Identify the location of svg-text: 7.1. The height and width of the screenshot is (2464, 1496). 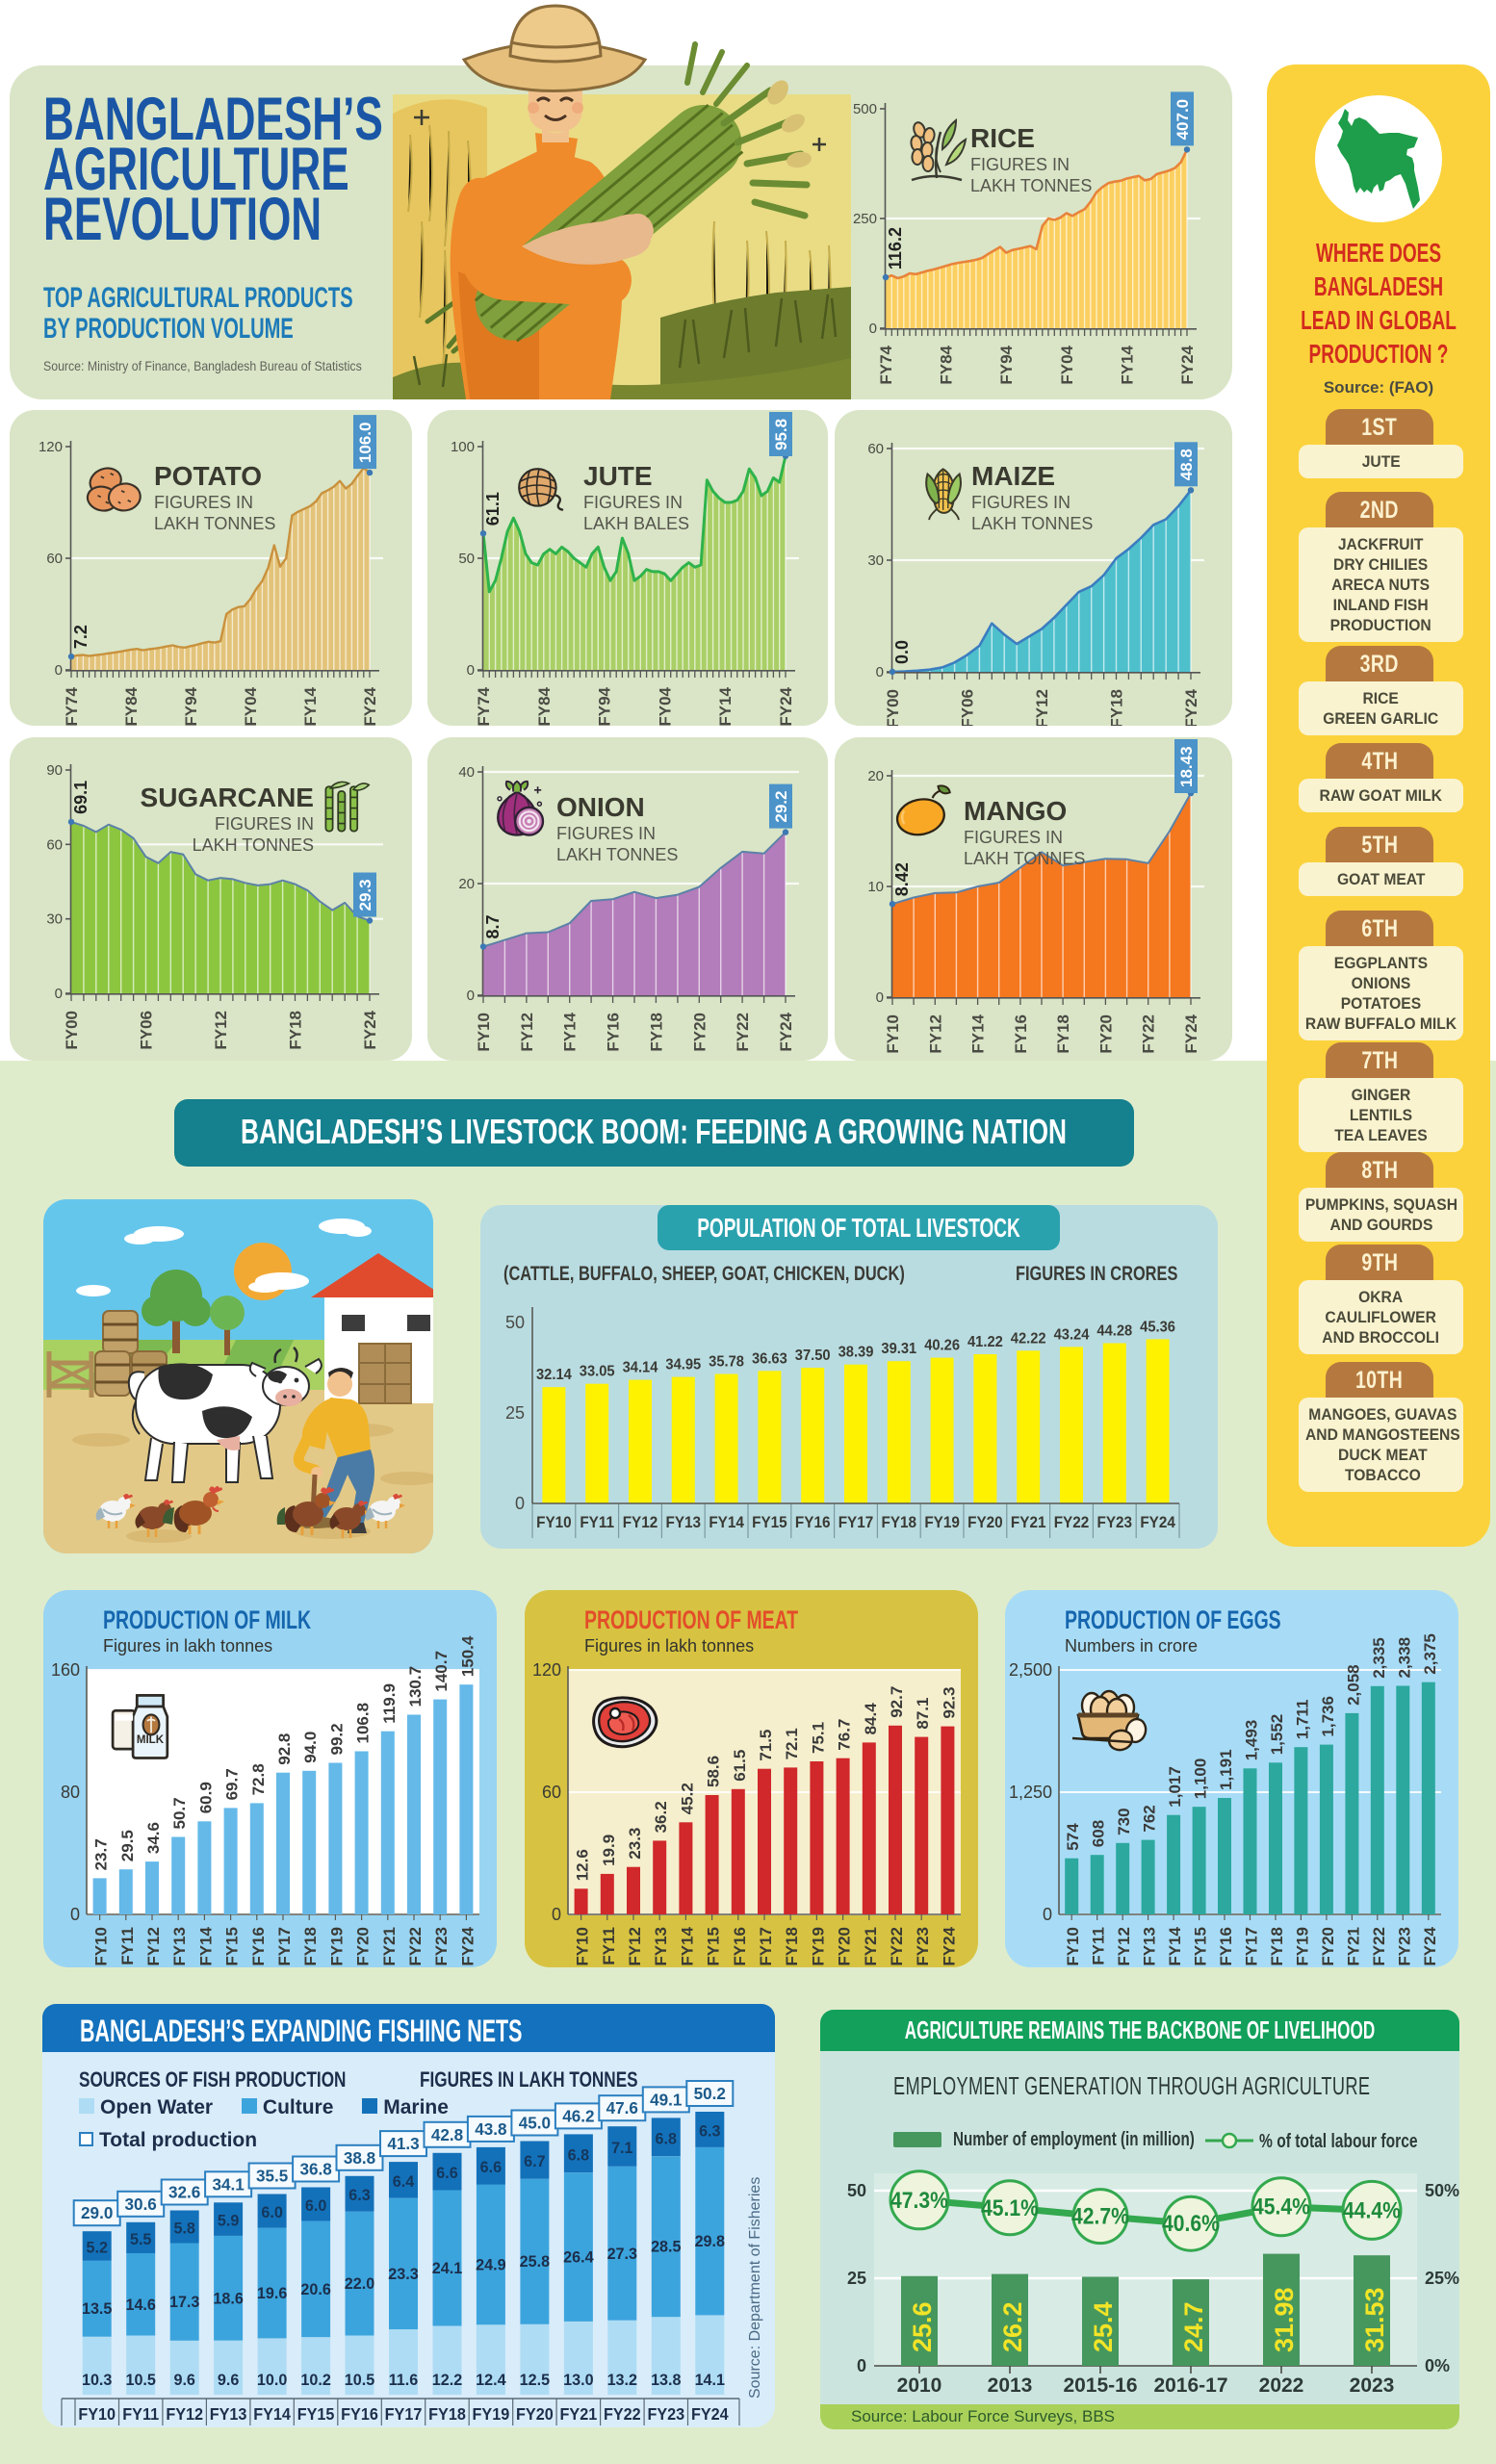
(621, 2148).